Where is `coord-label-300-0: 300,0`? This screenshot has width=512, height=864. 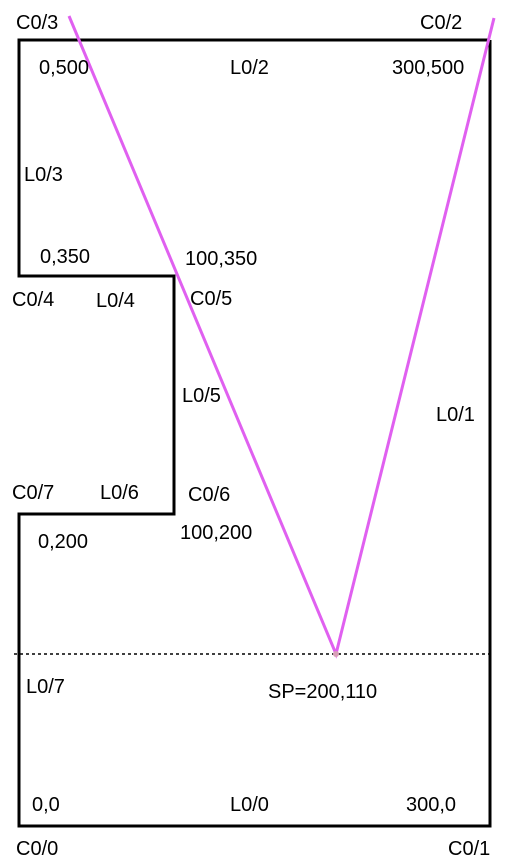 coord-label-300-0: 300,0 is located at coordinates (431, 805).